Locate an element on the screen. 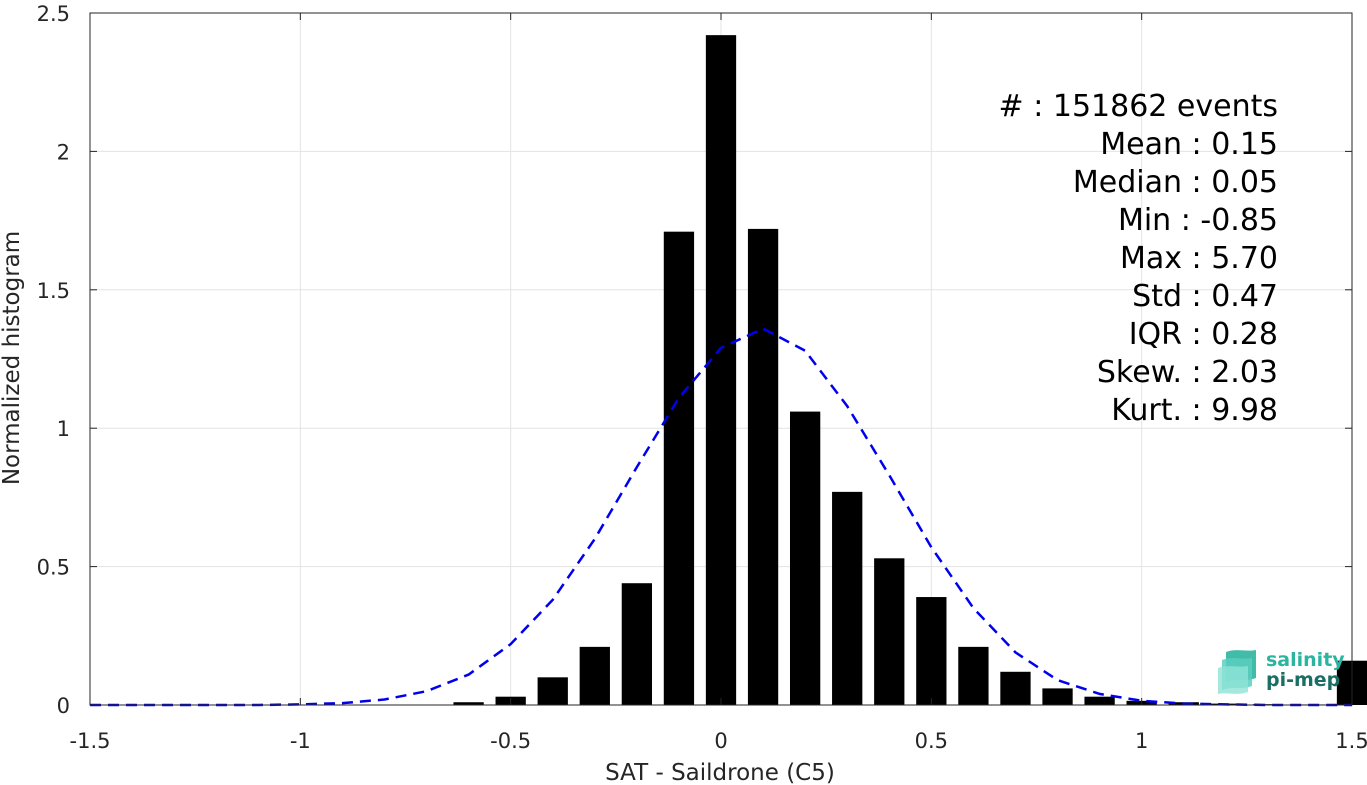 The height and width of the screenshot is (785, 1367). x-tick-label: -0.5 is located at coordinates (510, 741).